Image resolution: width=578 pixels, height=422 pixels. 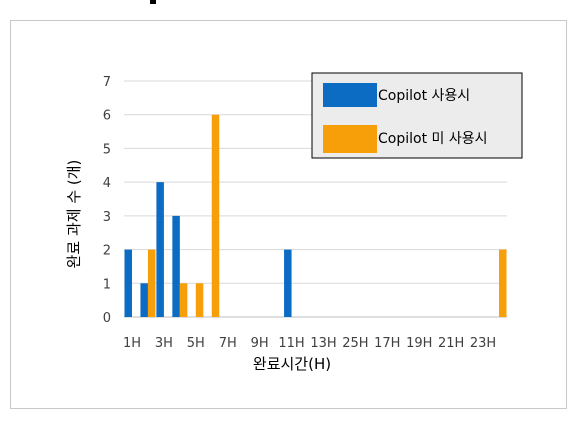 What do you see at coordinates (417, 115) in the screenshot?
I see `legend: Copilot 사용시 Copilot 미 사용시` at bounding box center [417, 115].